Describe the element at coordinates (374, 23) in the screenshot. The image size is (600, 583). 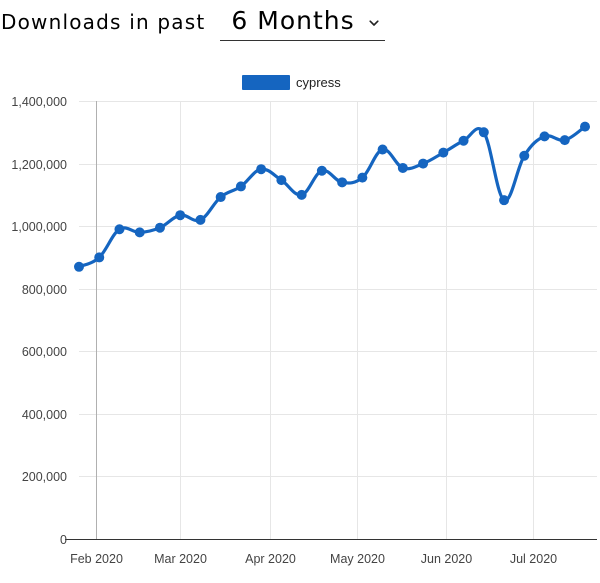
I see `chevron-down-icon` at that location.